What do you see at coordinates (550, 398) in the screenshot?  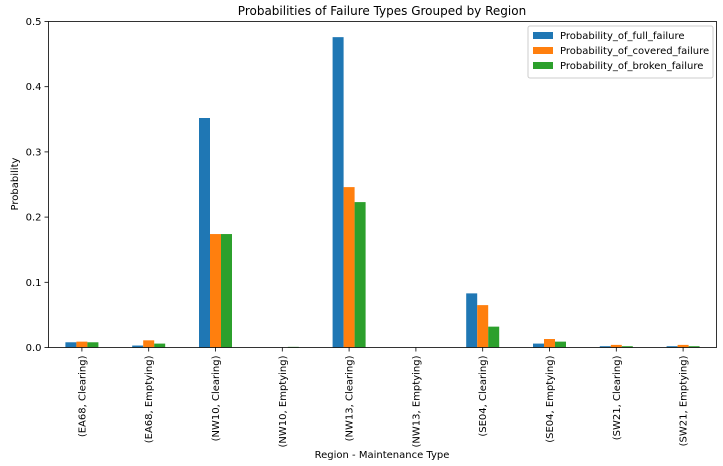 I see `x-tick-label: (SE04, Emptying)` at bounding box center [550, 398].